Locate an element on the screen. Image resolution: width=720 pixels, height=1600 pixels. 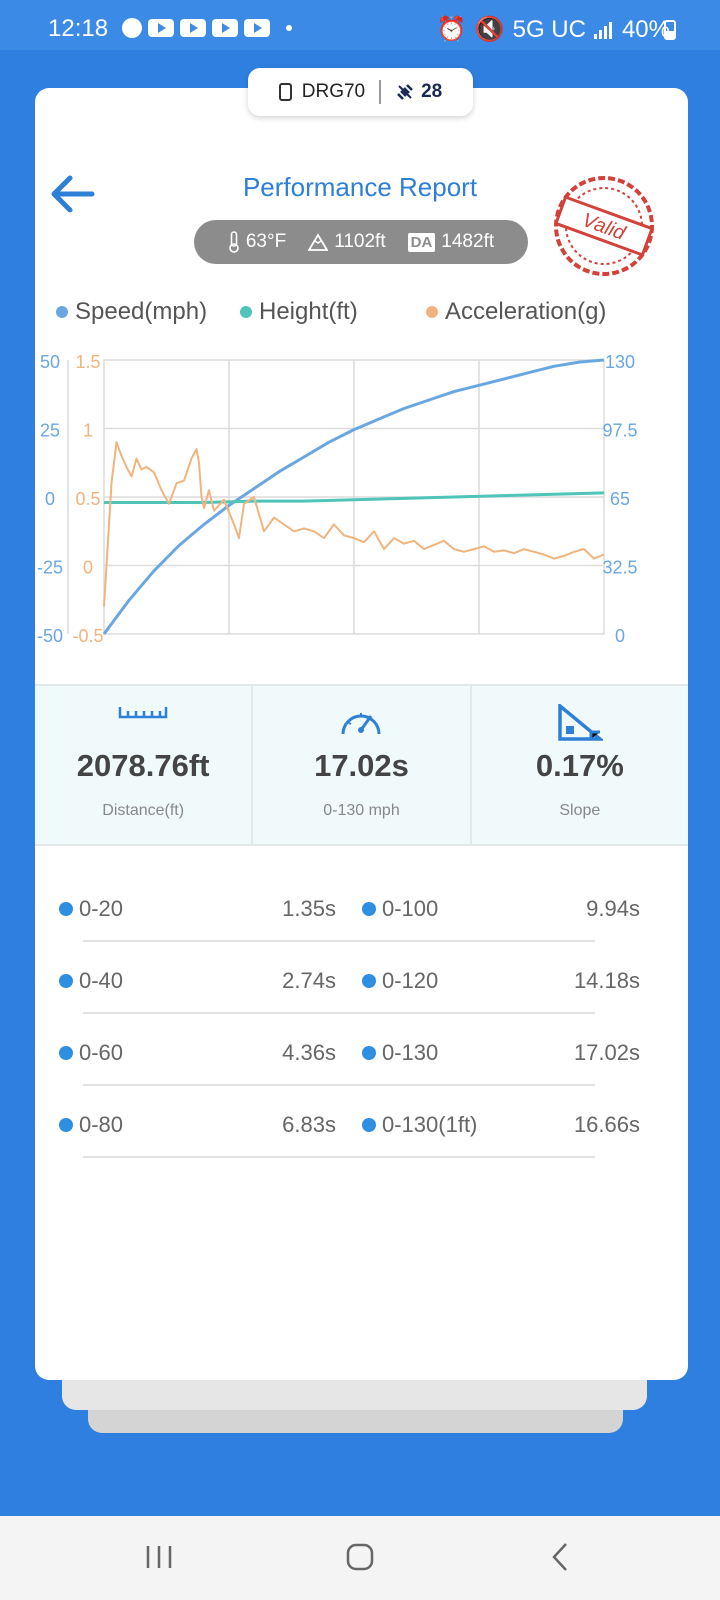
altitude-value: 1102ft is located at coordinates (360, 241).